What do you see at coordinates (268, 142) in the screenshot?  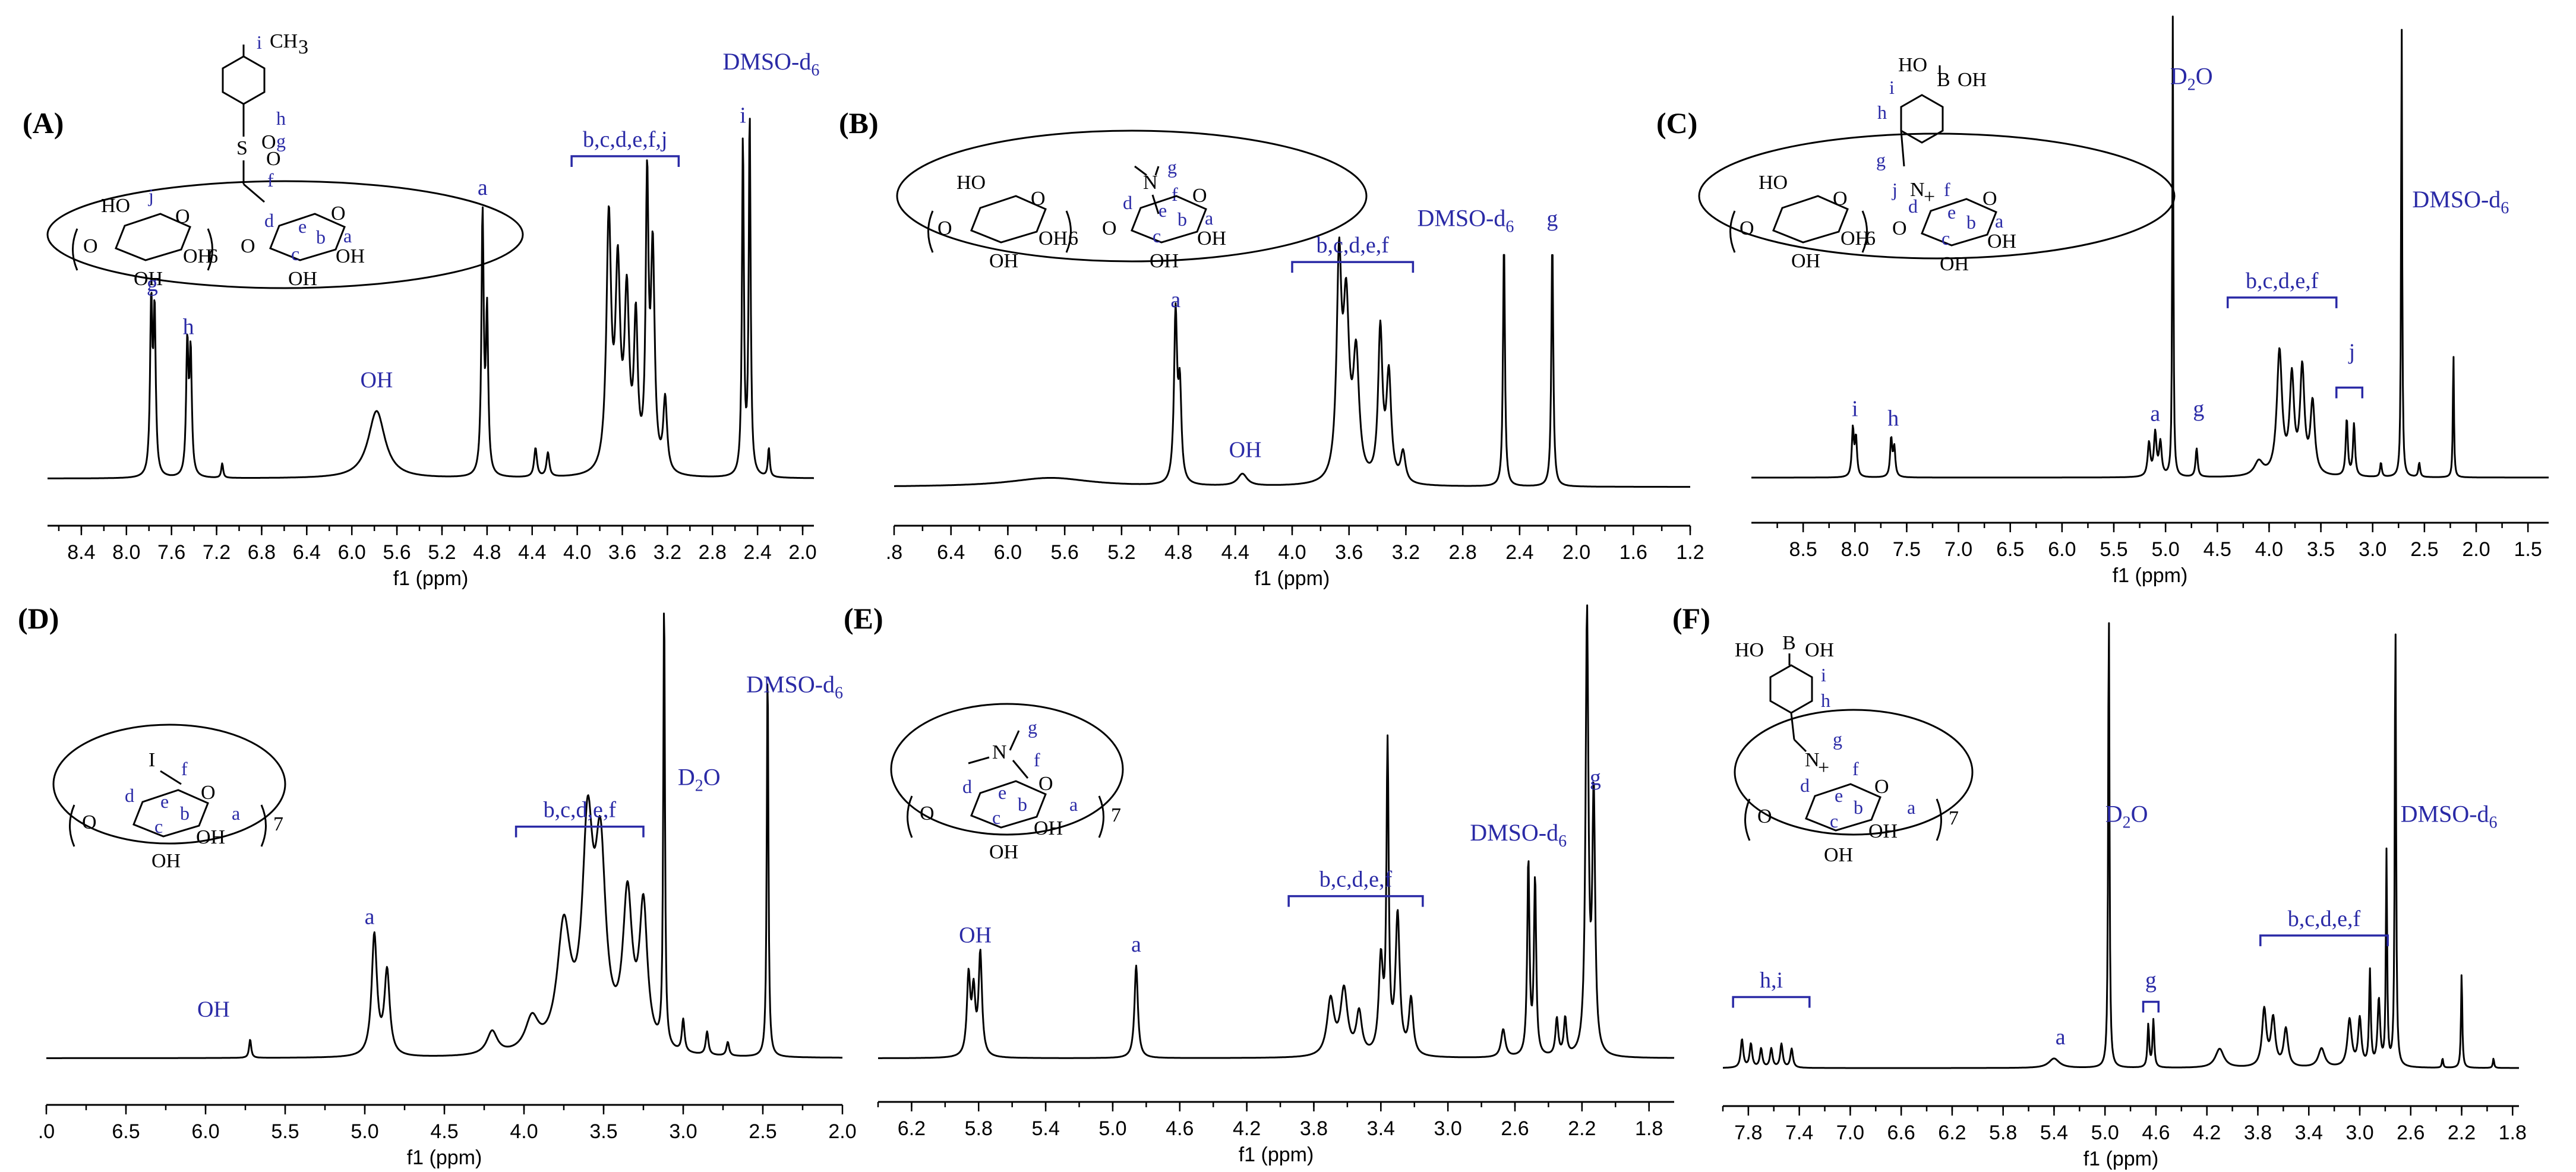 I see `label-o1: O` at bounding box center [268, 142].